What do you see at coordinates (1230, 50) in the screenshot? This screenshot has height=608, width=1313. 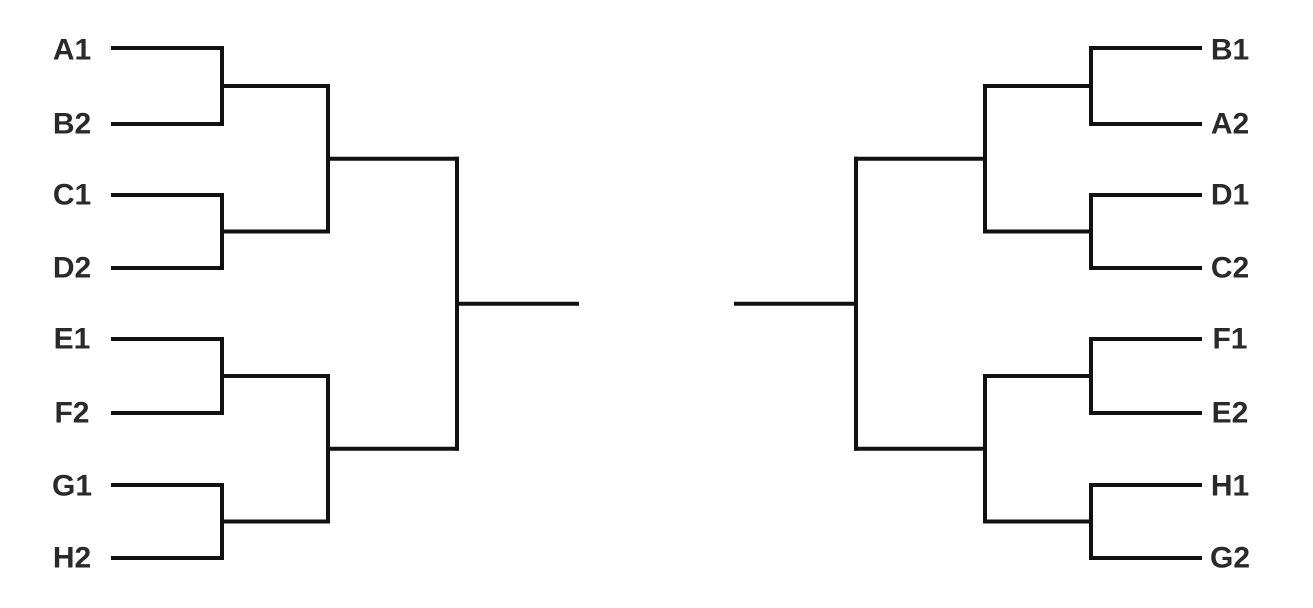 I see `right-team-1: B1` at bounding box center [1230, 50].